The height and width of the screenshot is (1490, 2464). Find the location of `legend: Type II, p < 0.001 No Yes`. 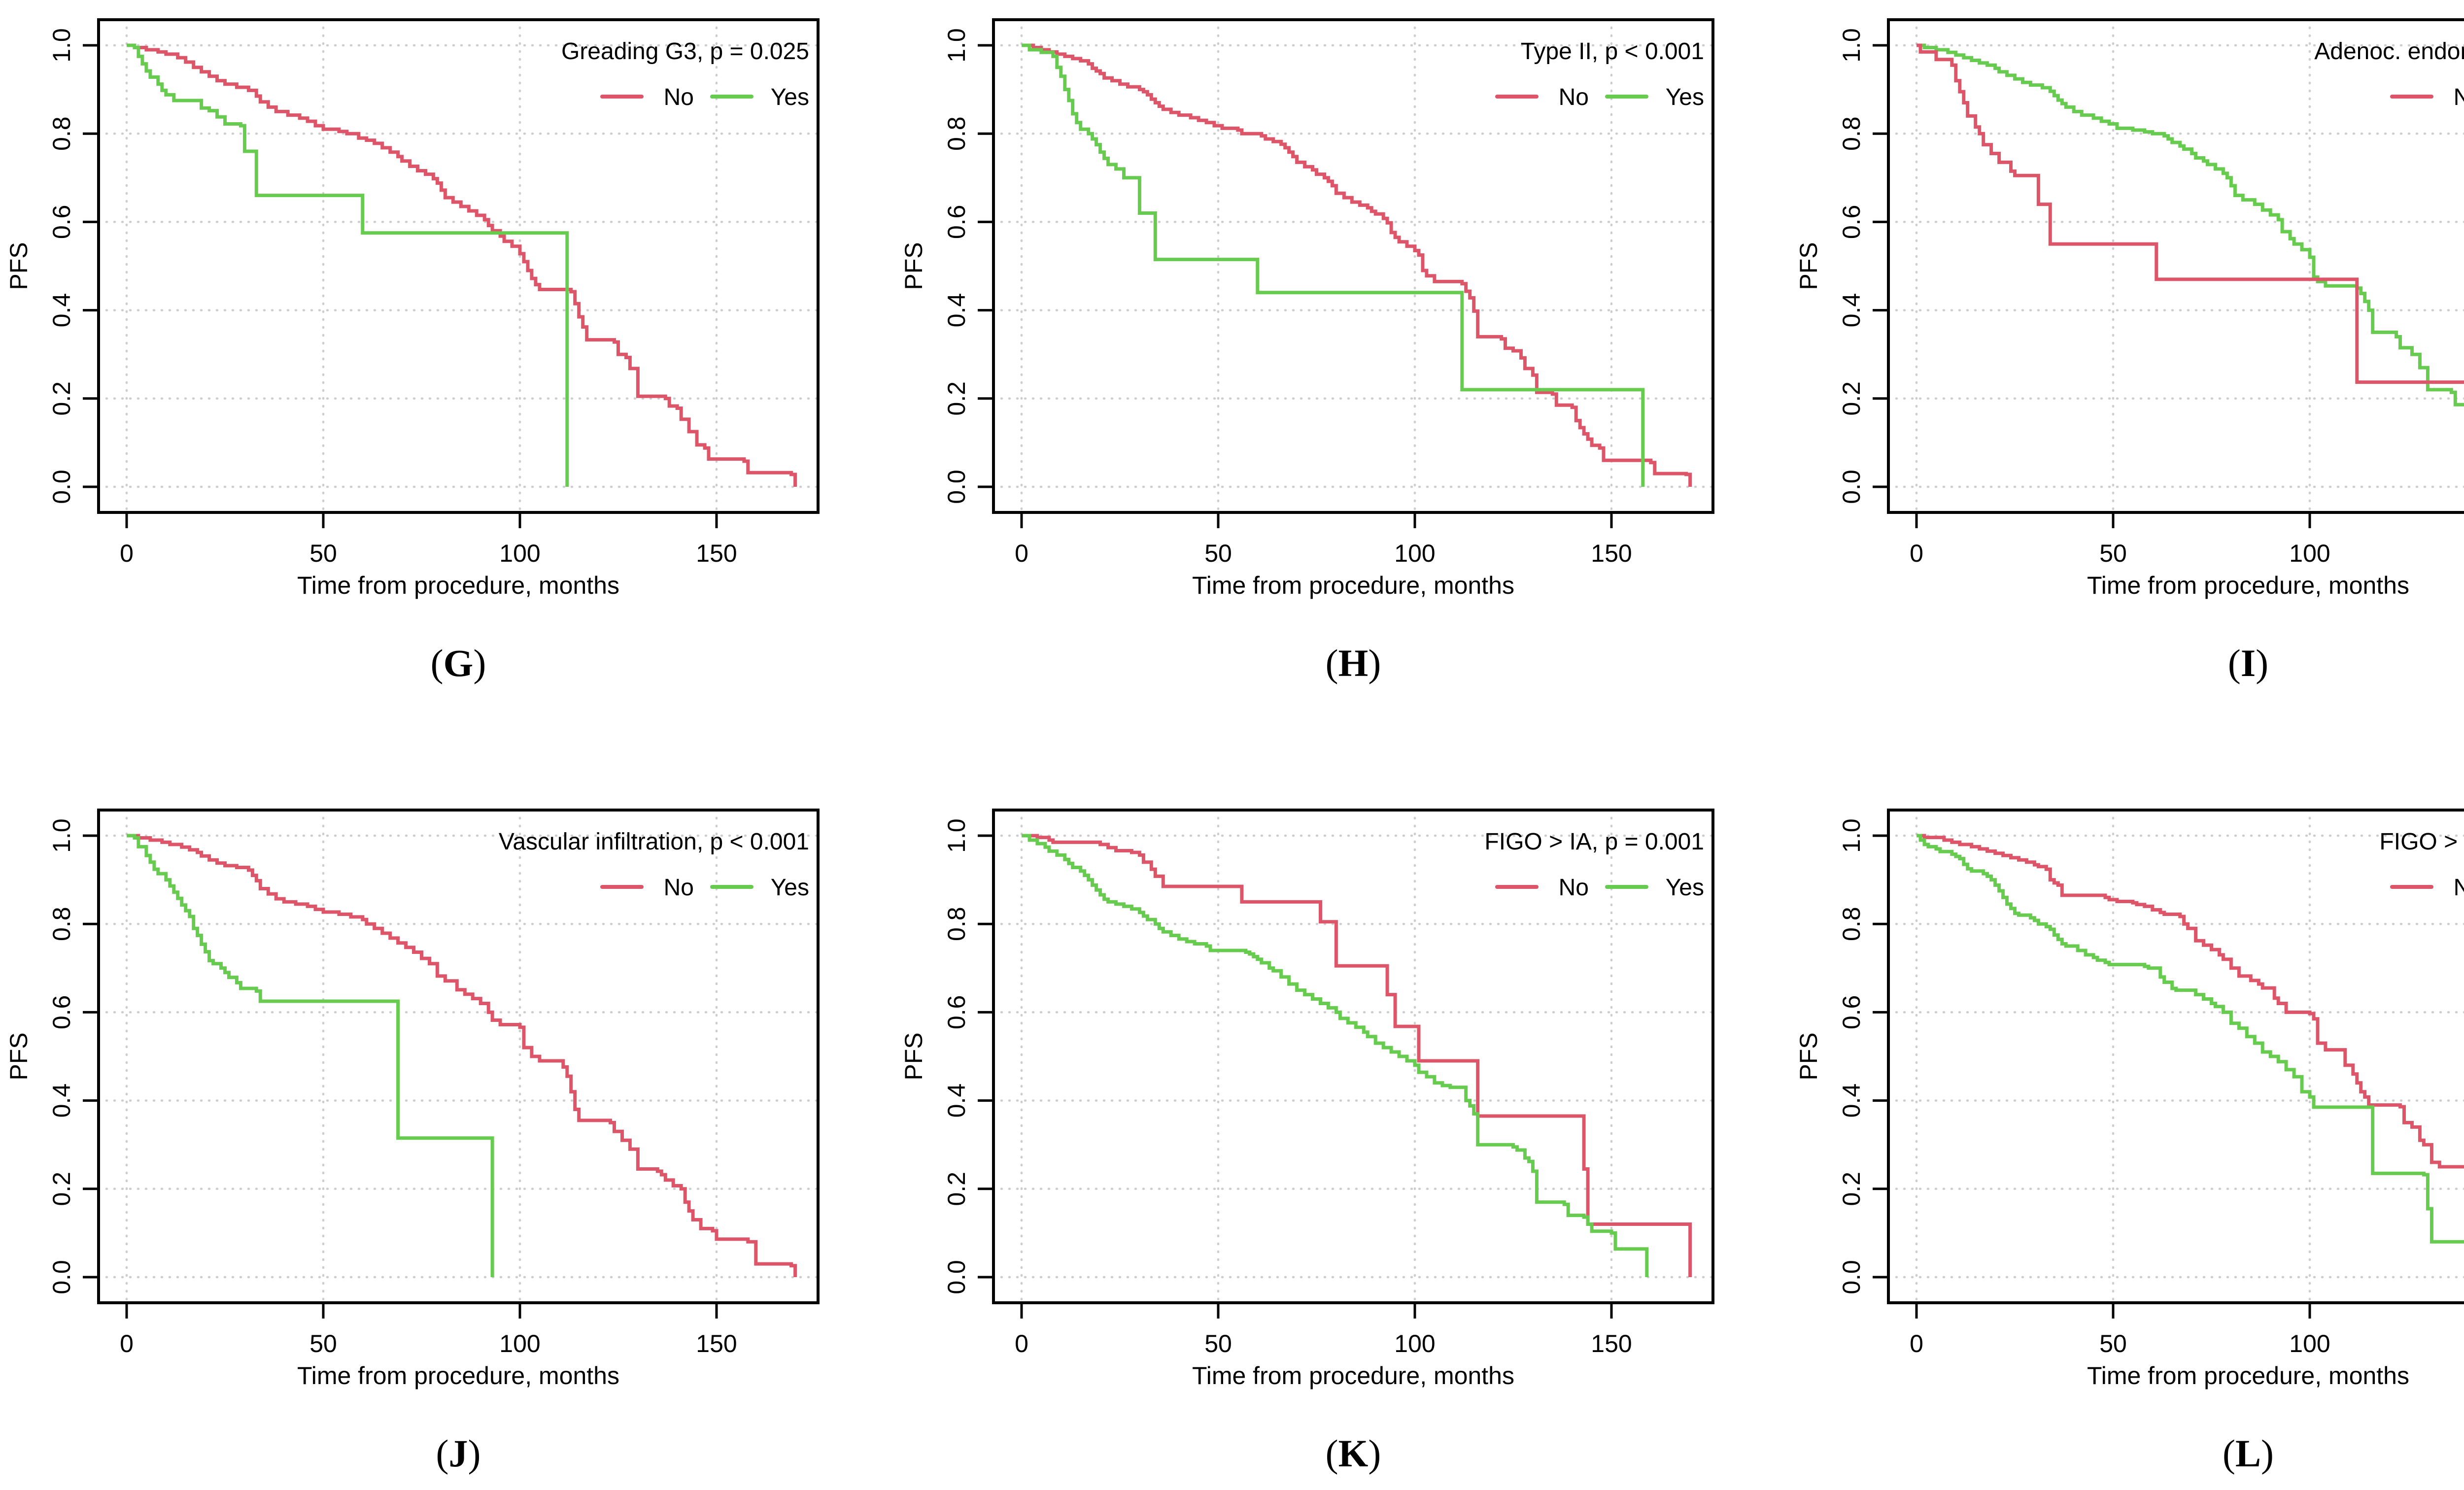

legend: Type II, p < 0.001 No Yes is located at coordinates (1599, 74).